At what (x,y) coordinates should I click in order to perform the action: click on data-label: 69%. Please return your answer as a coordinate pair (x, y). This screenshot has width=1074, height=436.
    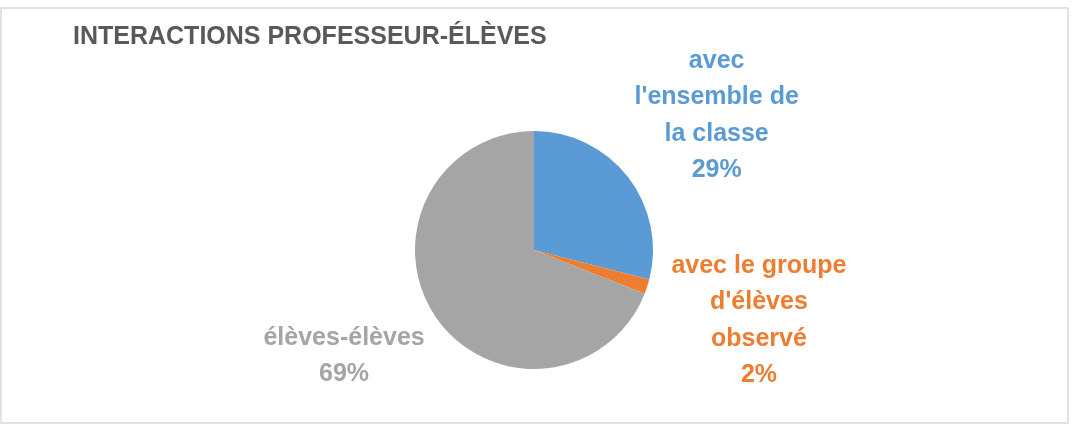
    Looking at the image, I should click on (344, 372).